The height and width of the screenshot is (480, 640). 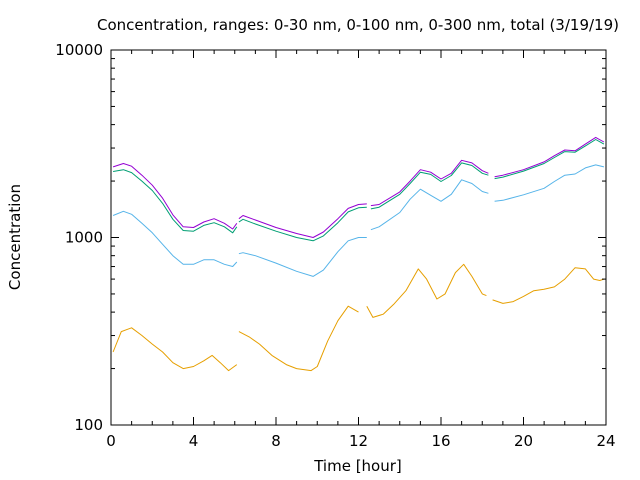 I want to click on x-axis-label: Time [hour], so click(x=357, y=466).